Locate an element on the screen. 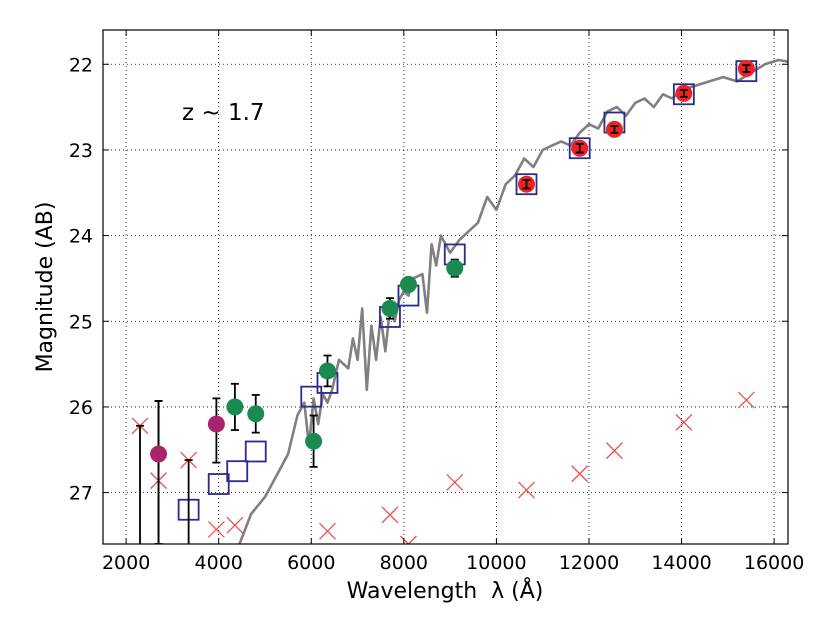 Image resolution: width=830 pixels, height=623 pixels. x-tick-label: 8000 is located at coordinates (404, 563).